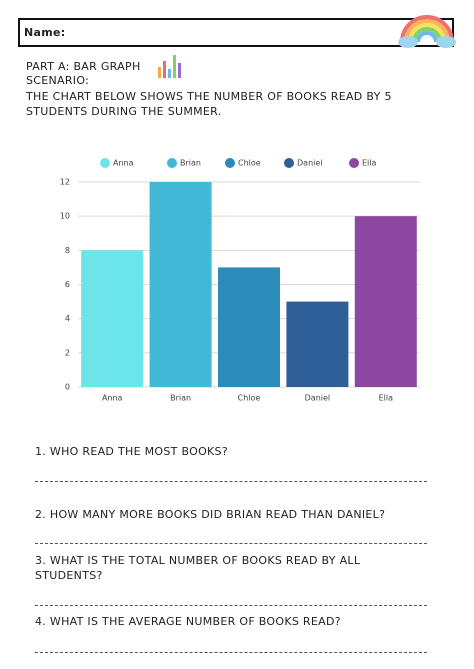 The image size is (474, 669). What do you see at coordinates (369, 163) in the screenshot?
I see `legend-label: Ella` at bounding box center [369, 163].